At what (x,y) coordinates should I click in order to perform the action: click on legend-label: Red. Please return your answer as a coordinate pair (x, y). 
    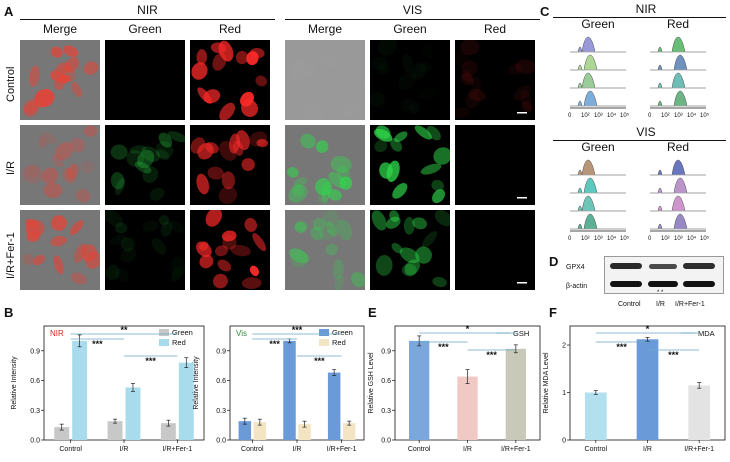
    Looking at the image, I should click on (339, 342).